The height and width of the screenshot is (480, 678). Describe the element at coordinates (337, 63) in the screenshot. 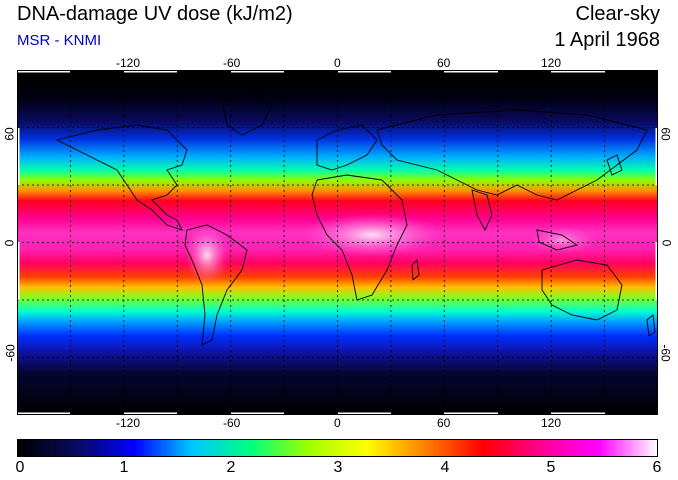

I see `lon-tick-top: 0` at that location.